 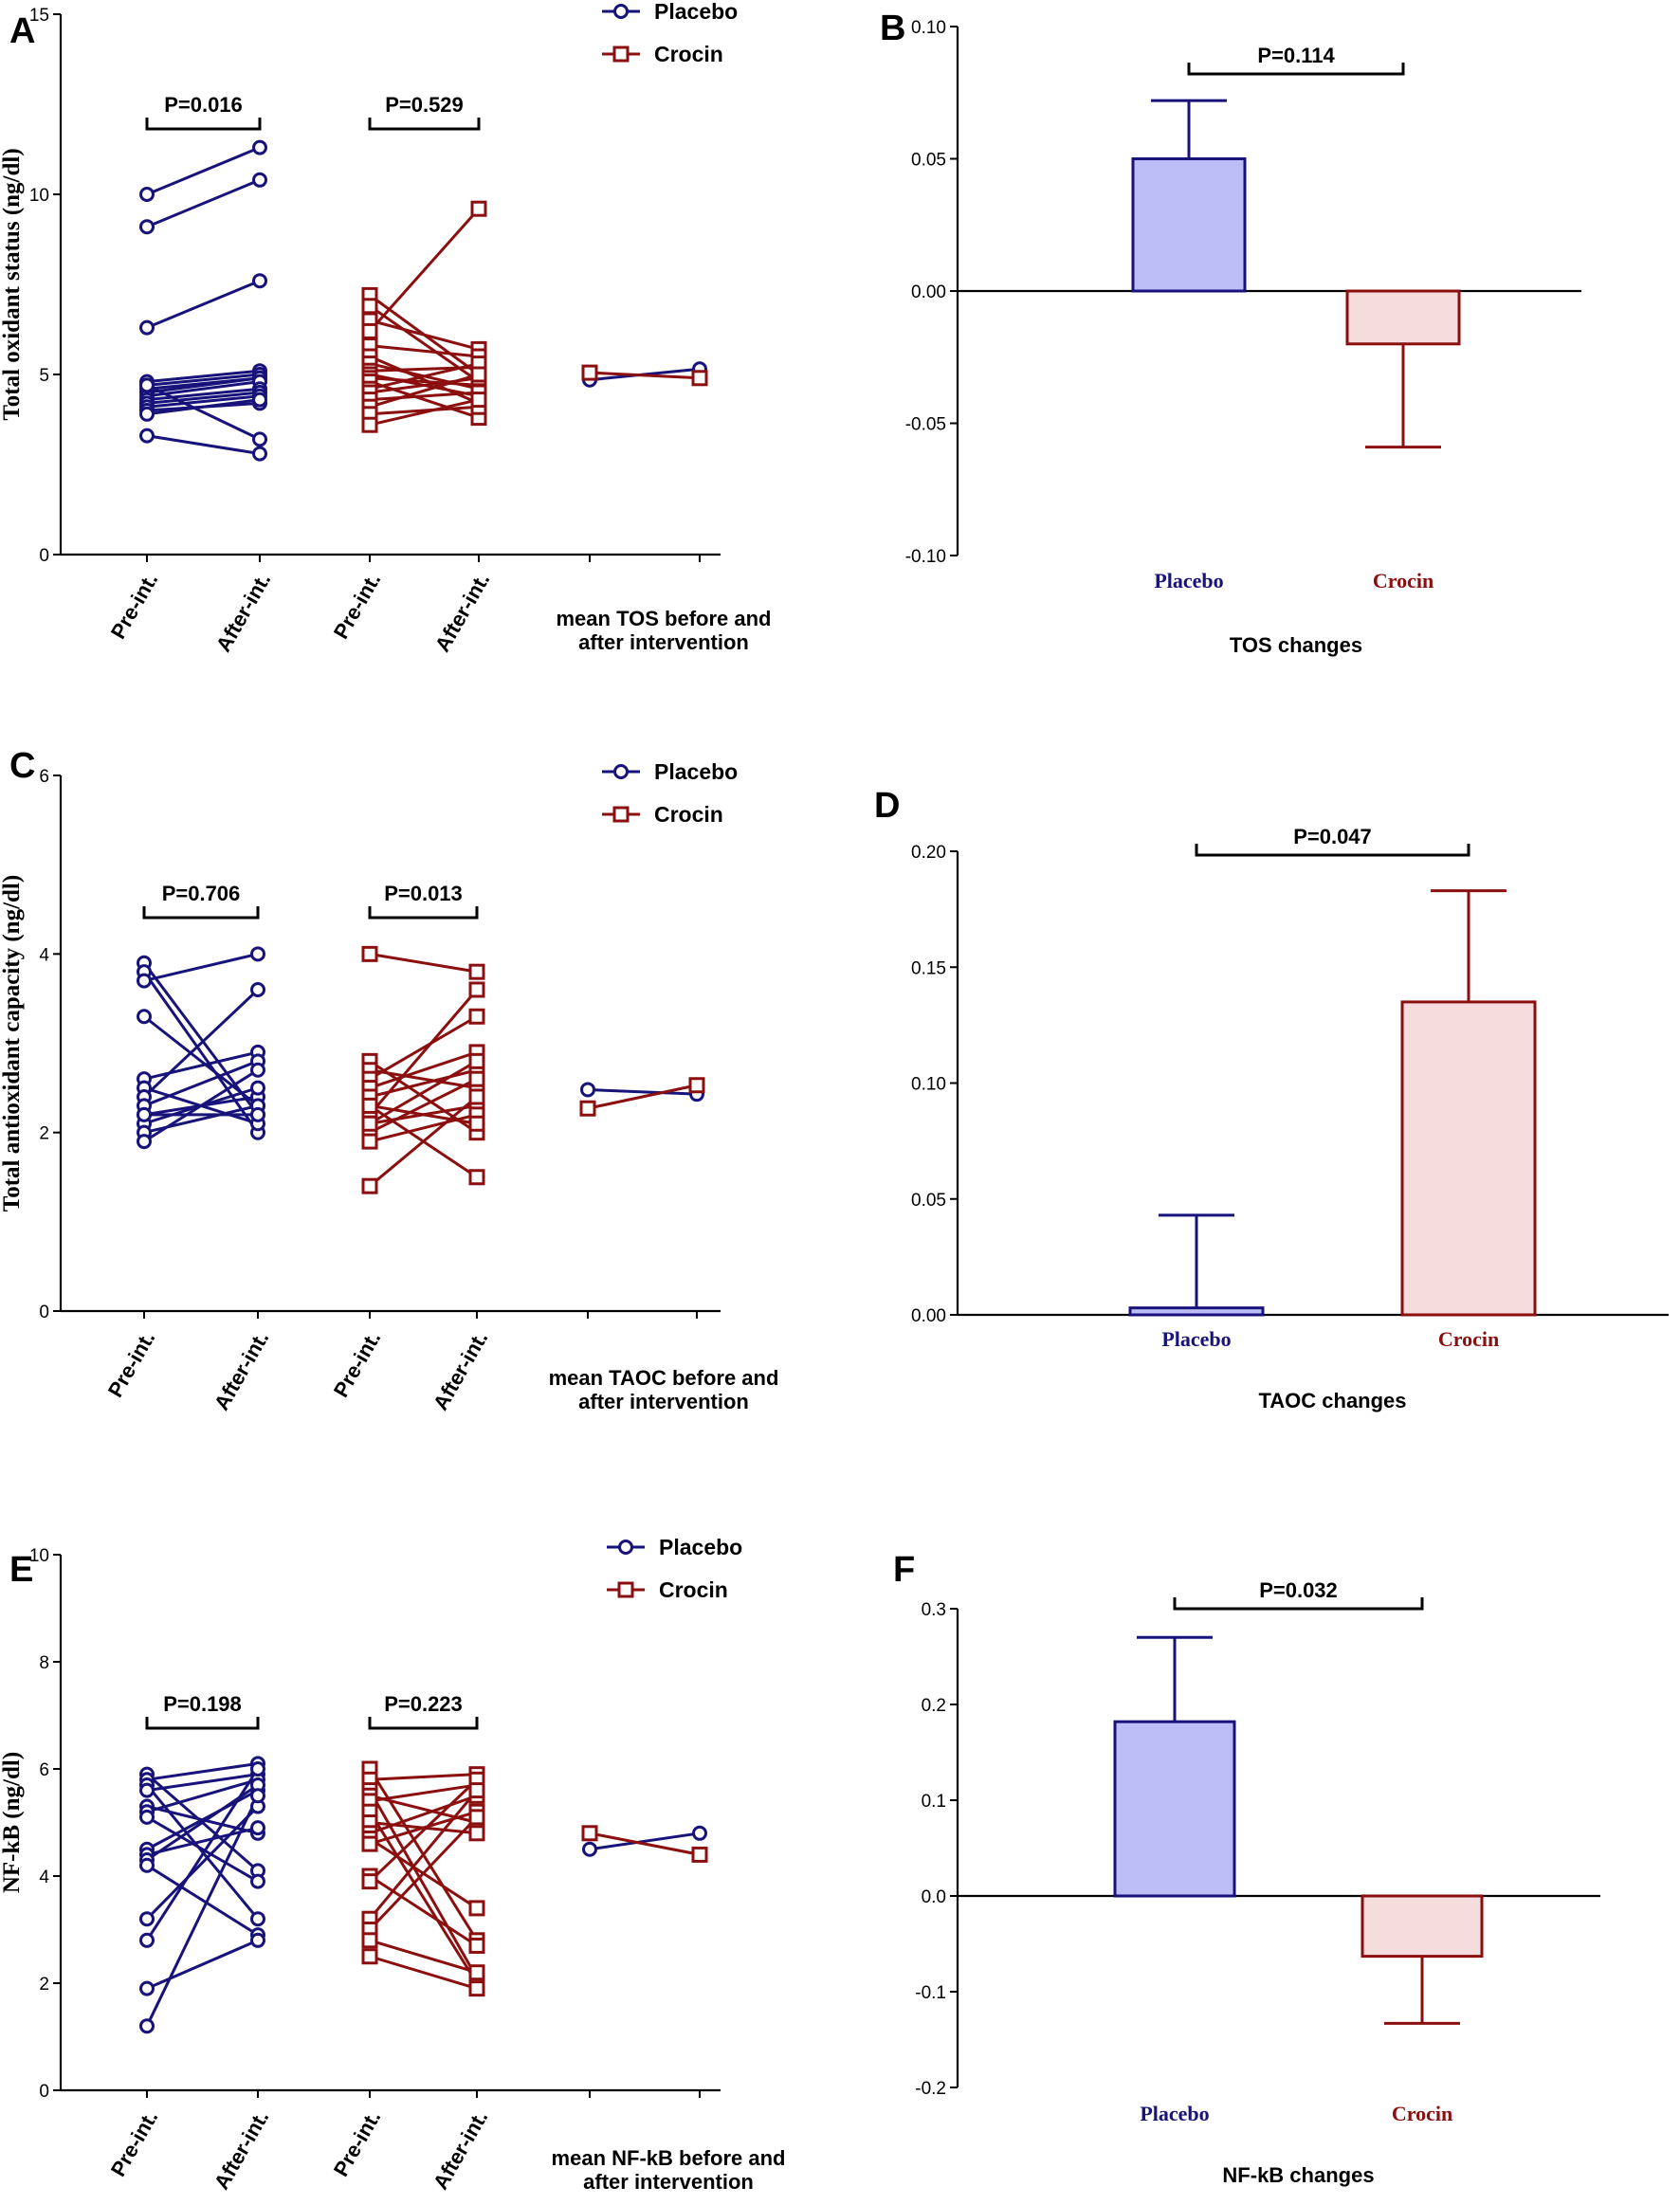 I want to click on mean-point-placebo-after, so click(x=699, y=1833).